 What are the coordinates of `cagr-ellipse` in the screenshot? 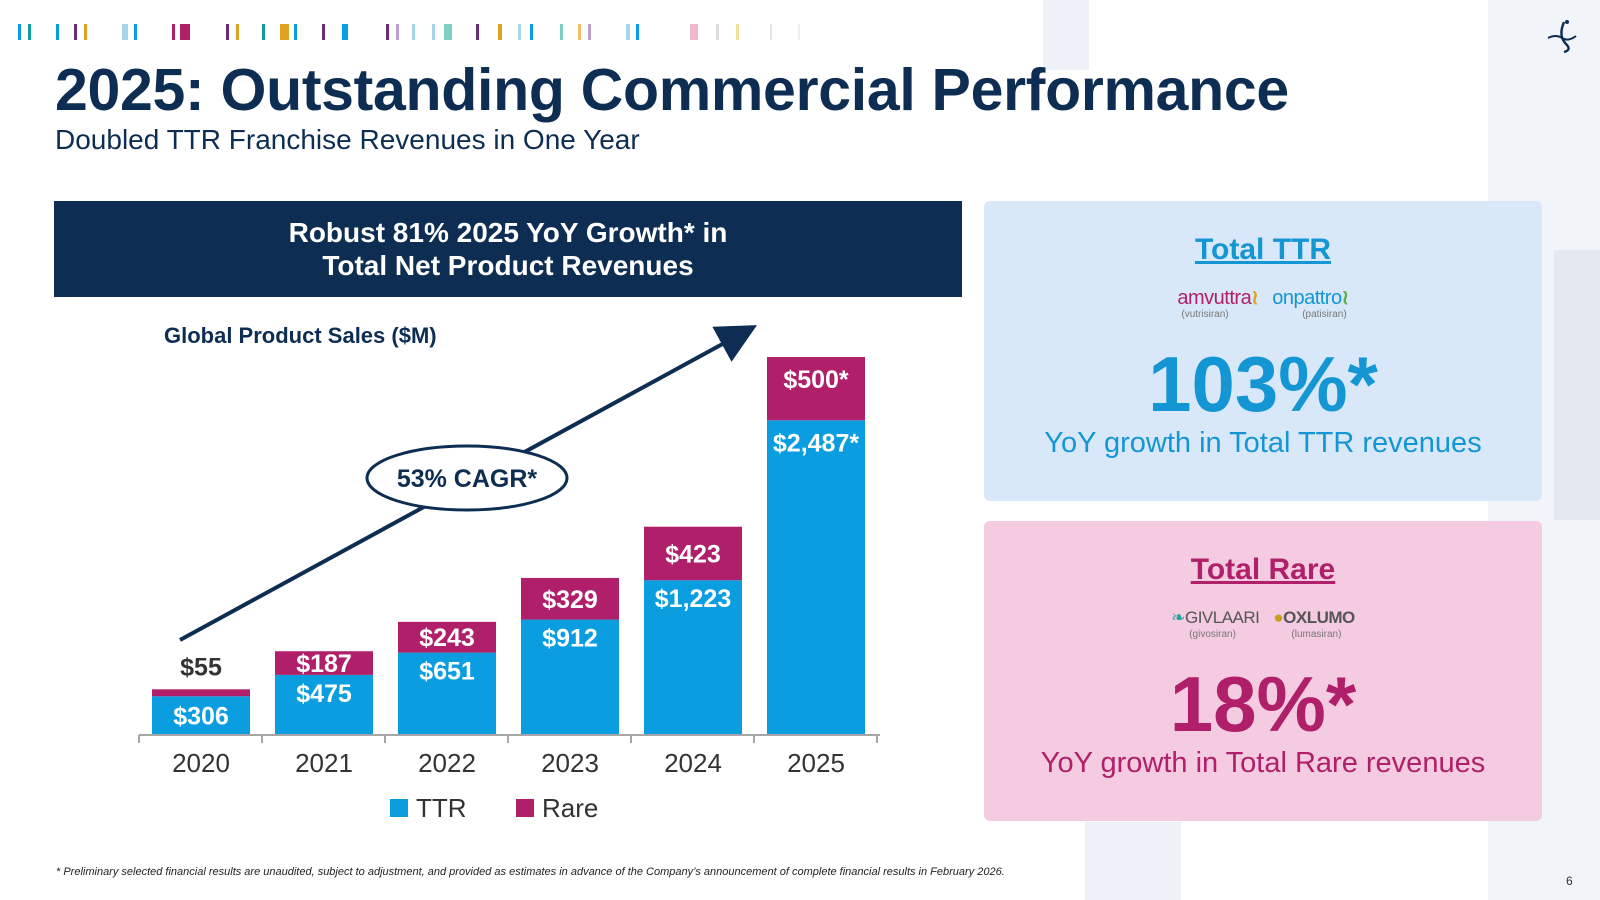 It's located at (467, 478).